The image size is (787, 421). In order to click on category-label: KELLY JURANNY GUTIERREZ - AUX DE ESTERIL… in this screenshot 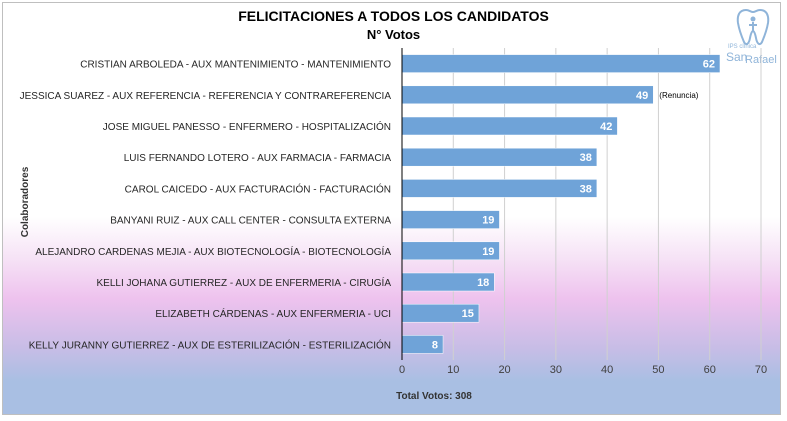, I will do `click(210, 344)`.